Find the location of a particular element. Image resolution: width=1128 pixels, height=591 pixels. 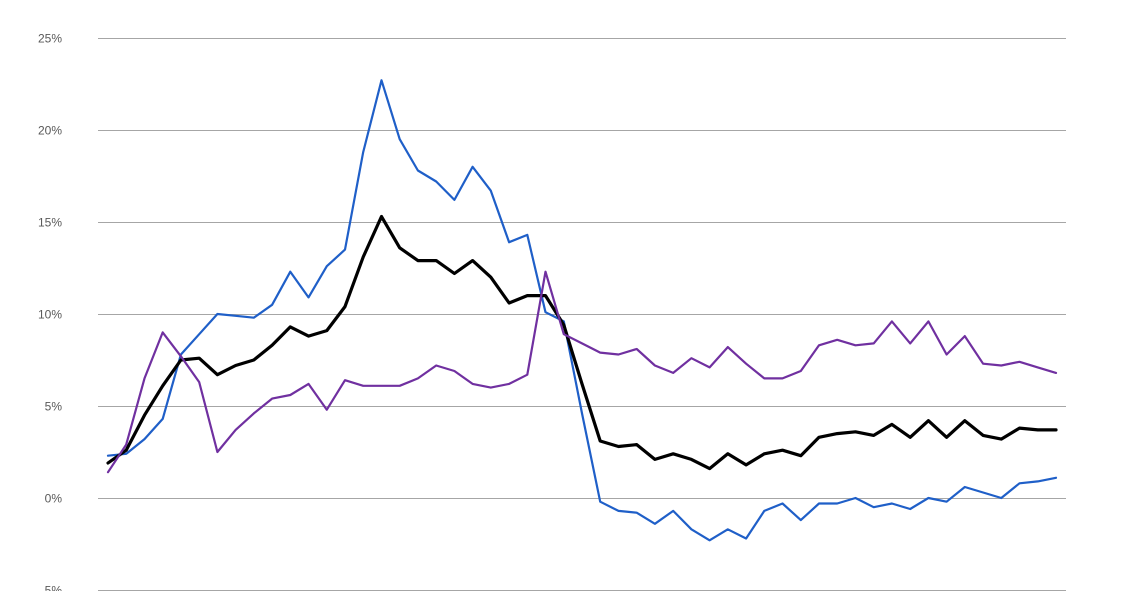

y-axis-tick-labels: 25% 20% 15% 10% 5% 0% -5% is located at coordinates (50, 311).